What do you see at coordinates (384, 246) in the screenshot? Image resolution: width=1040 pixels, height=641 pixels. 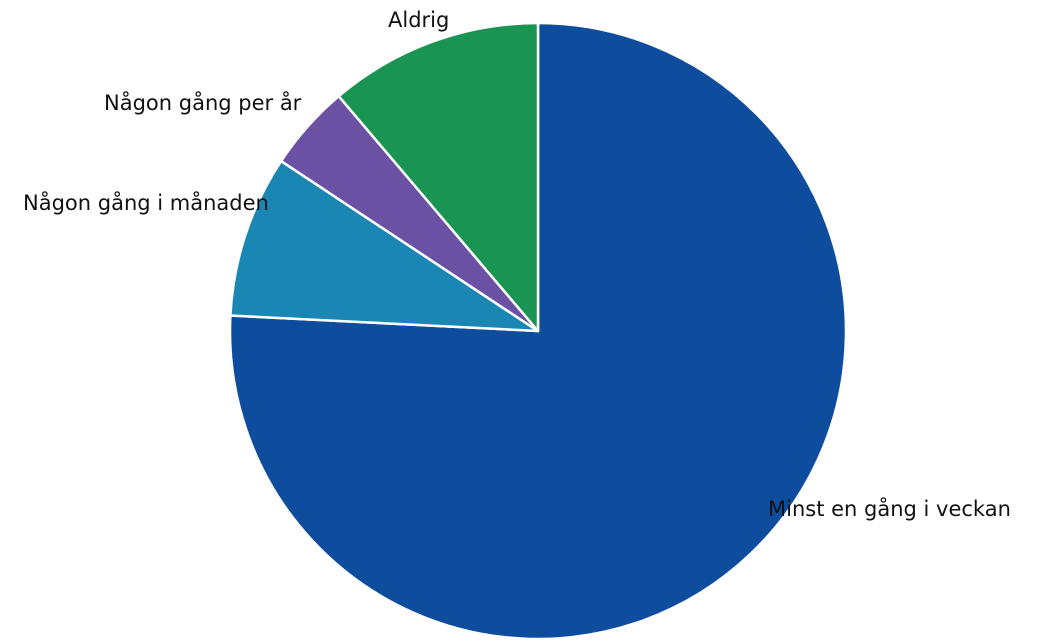 I see `pie-slice-nagon-gang-i-manaden` at bounding box center [384, 246].